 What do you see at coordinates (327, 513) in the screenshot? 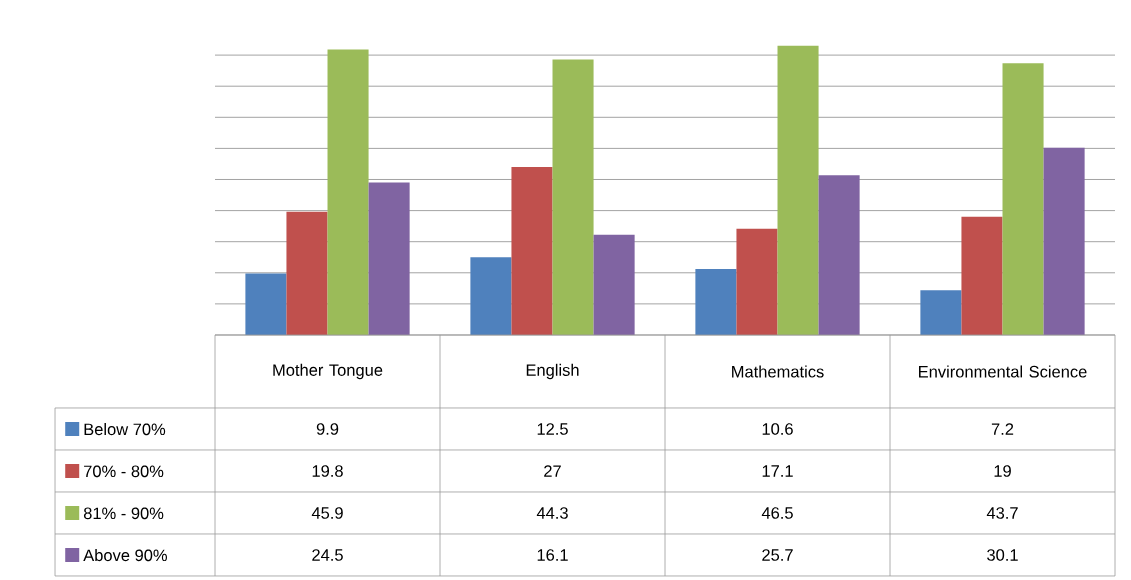
I see `data-label: 45.9` at bounding box center [327, 513].